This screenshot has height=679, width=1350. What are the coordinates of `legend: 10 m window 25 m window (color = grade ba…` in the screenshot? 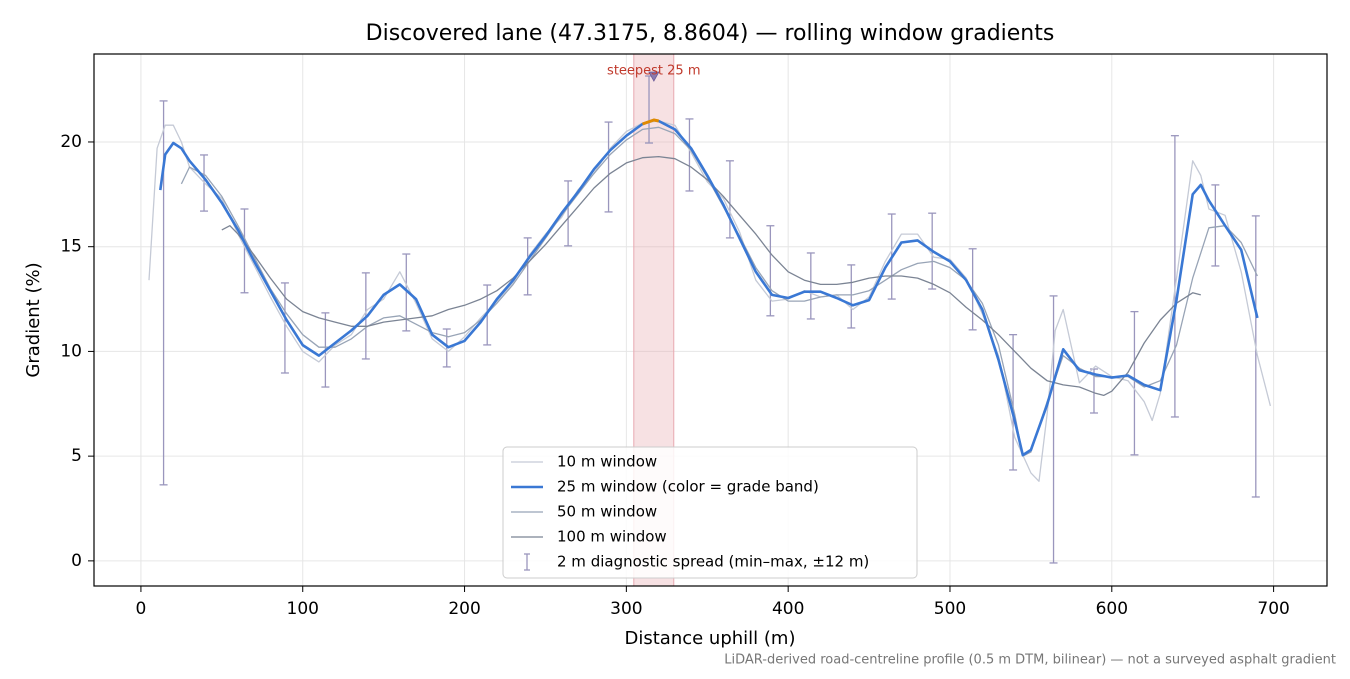 It's located at (710, 512).